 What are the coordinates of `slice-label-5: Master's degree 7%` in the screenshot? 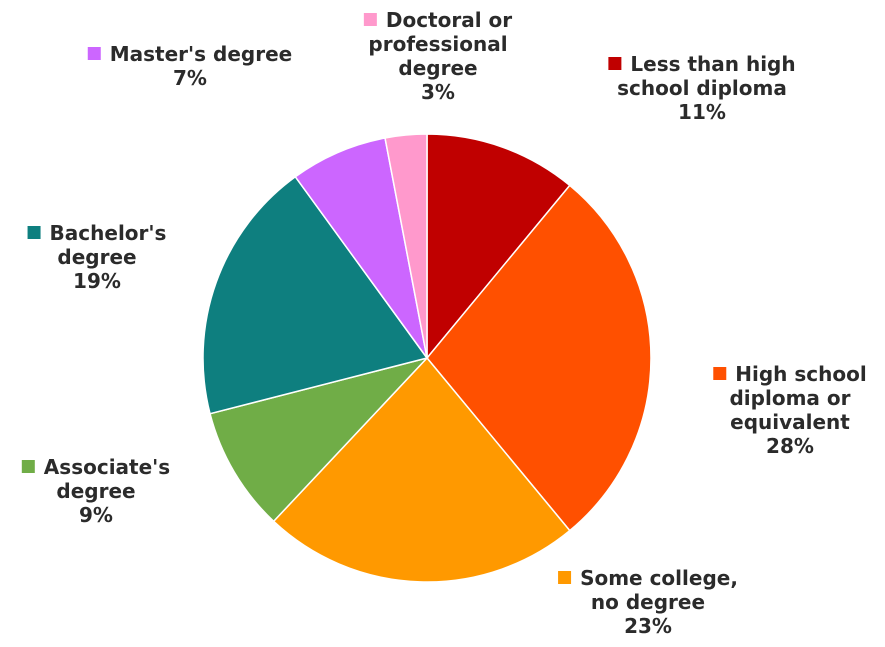 It's located at (190, 66).